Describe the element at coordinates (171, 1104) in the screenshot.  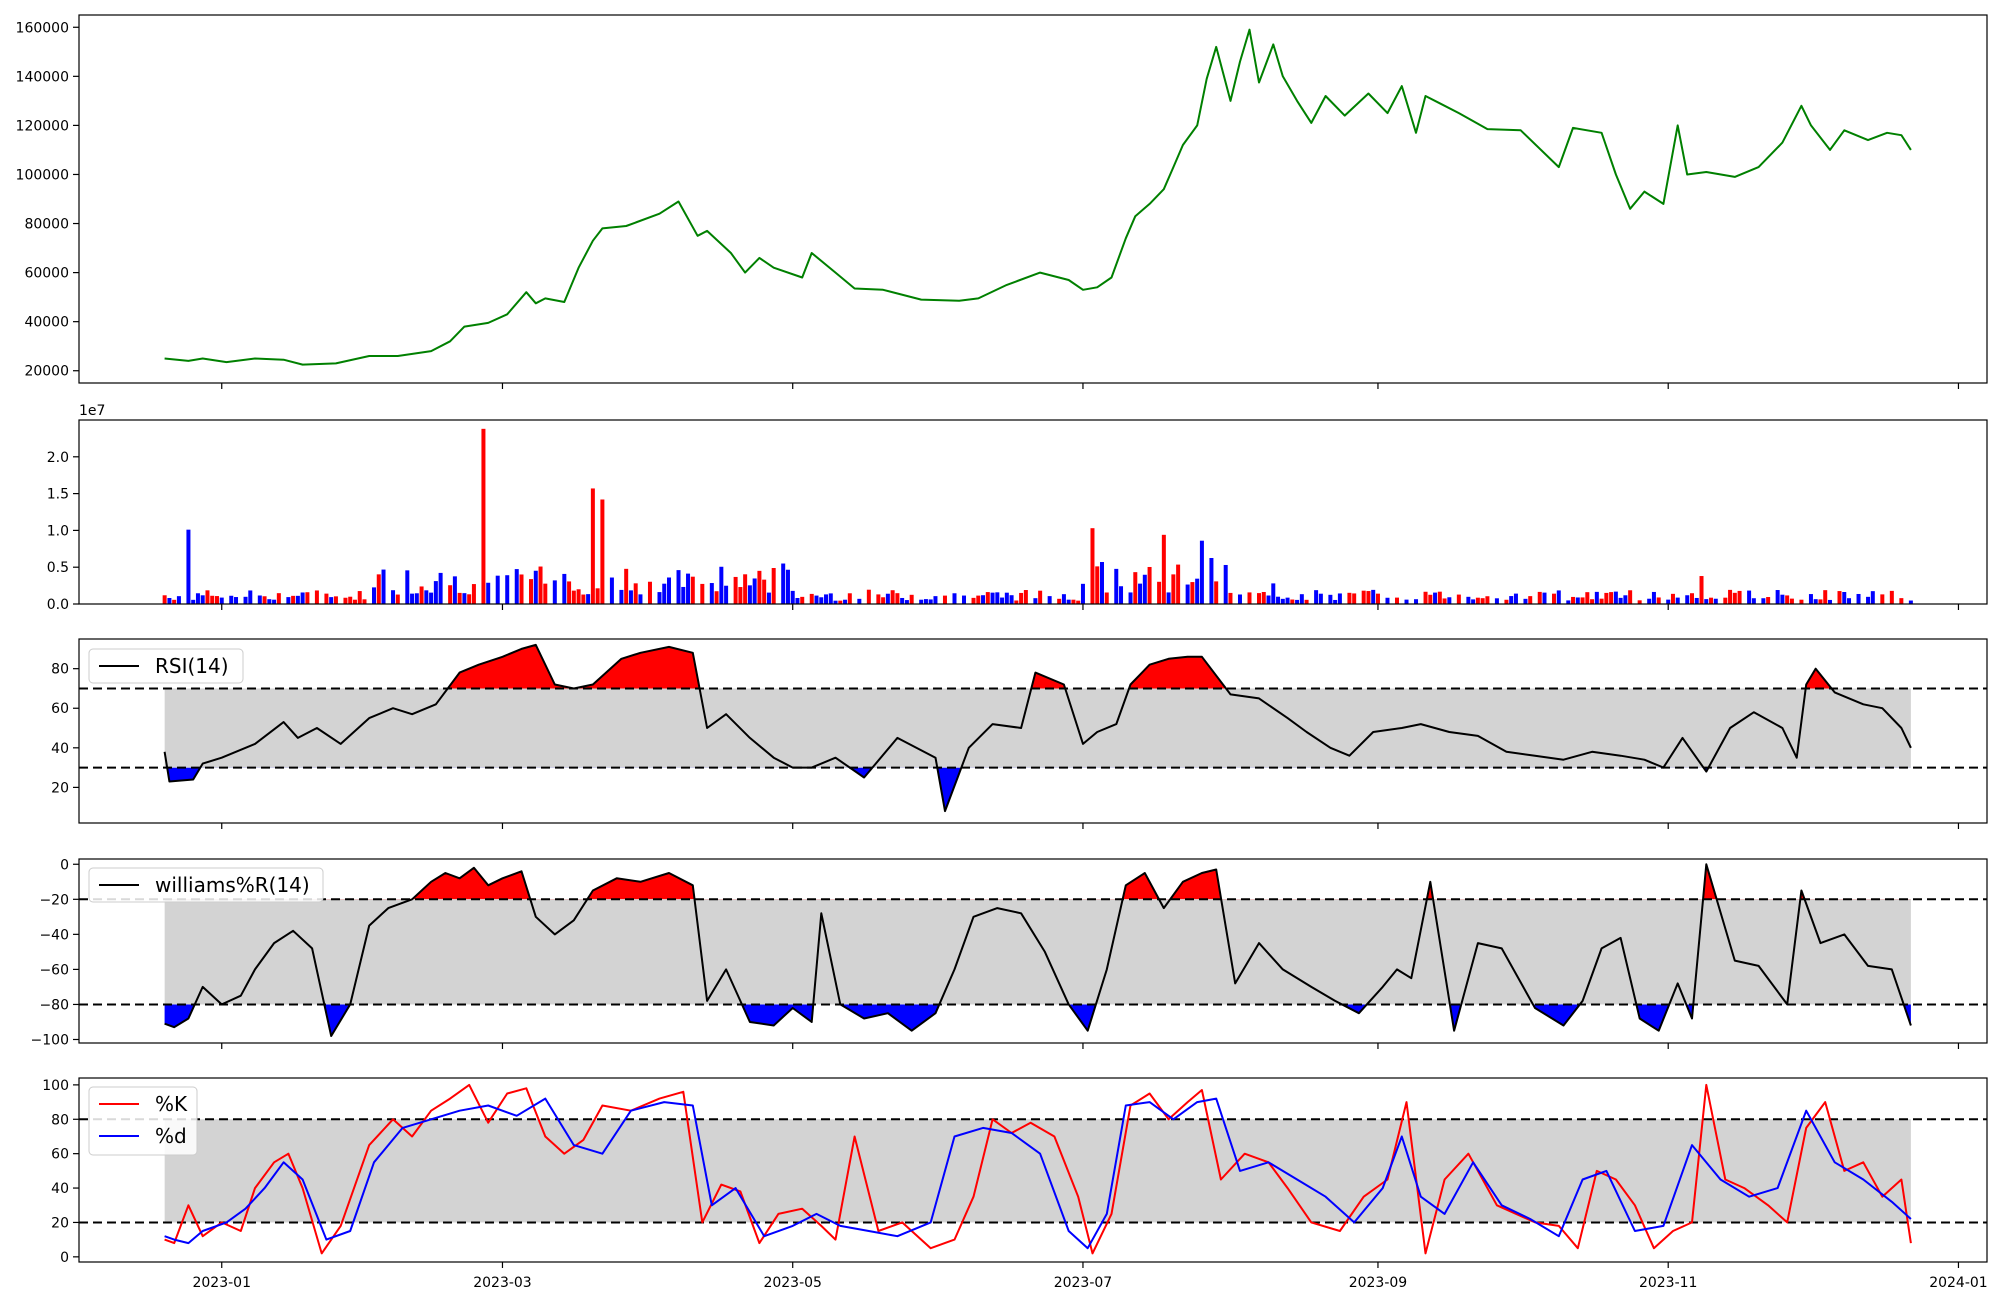
I see `stochastic-legend-k-label: %K` at that location.